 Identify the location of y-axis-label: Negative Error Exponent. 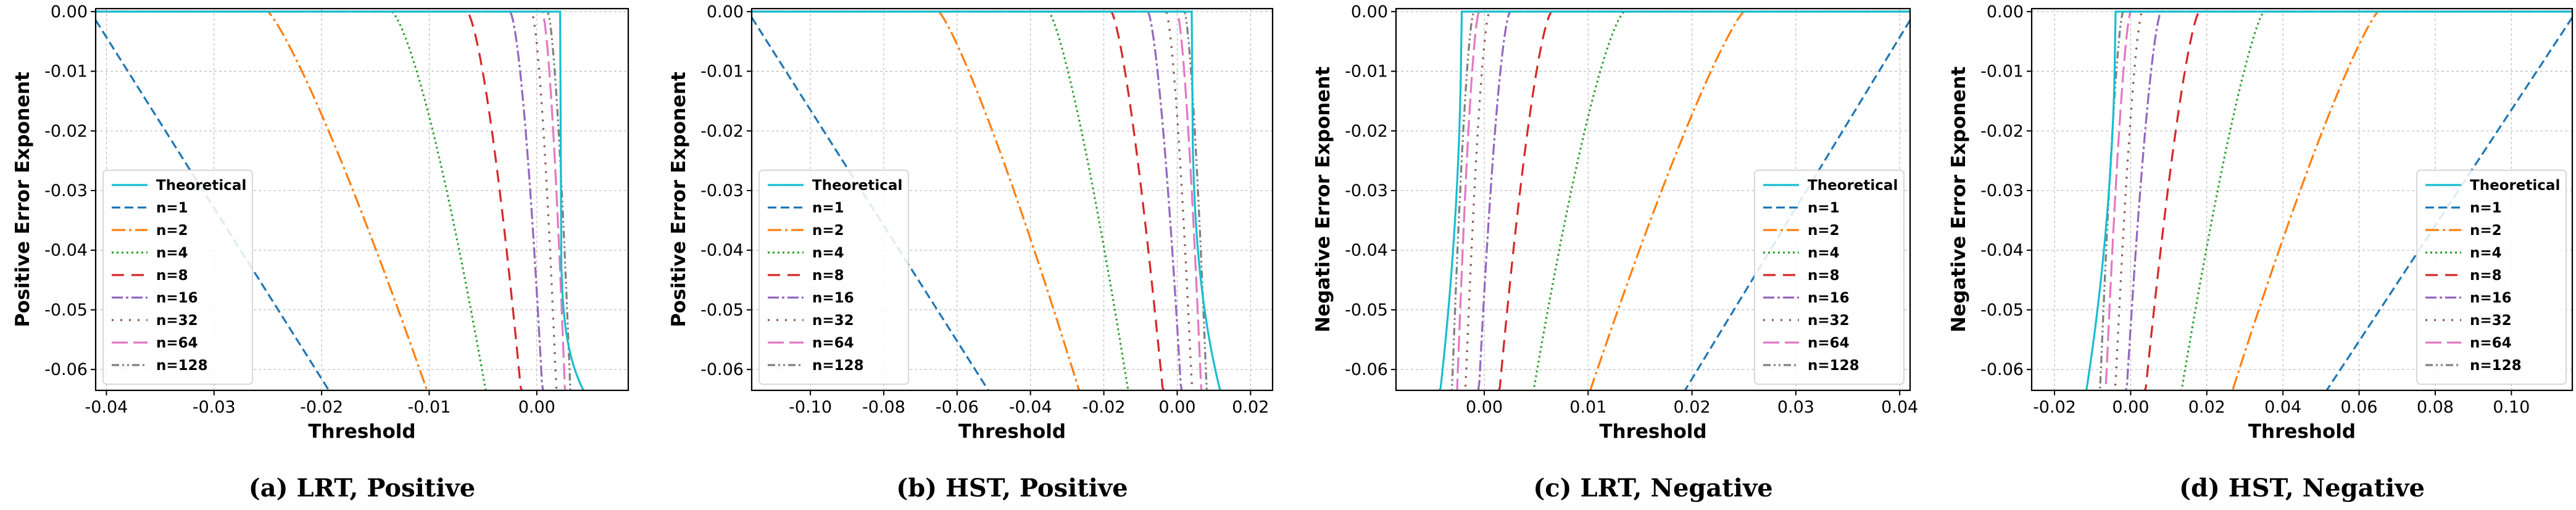
(1959, 200).